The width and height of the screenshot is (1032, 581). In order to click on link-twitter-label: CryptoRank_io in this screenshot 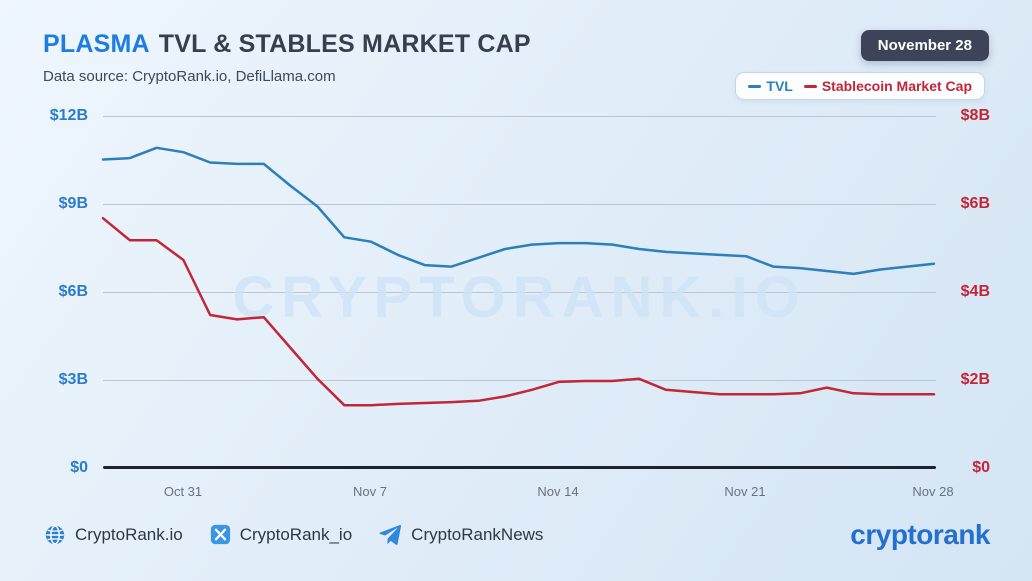, I will do `click(296, 534)`.